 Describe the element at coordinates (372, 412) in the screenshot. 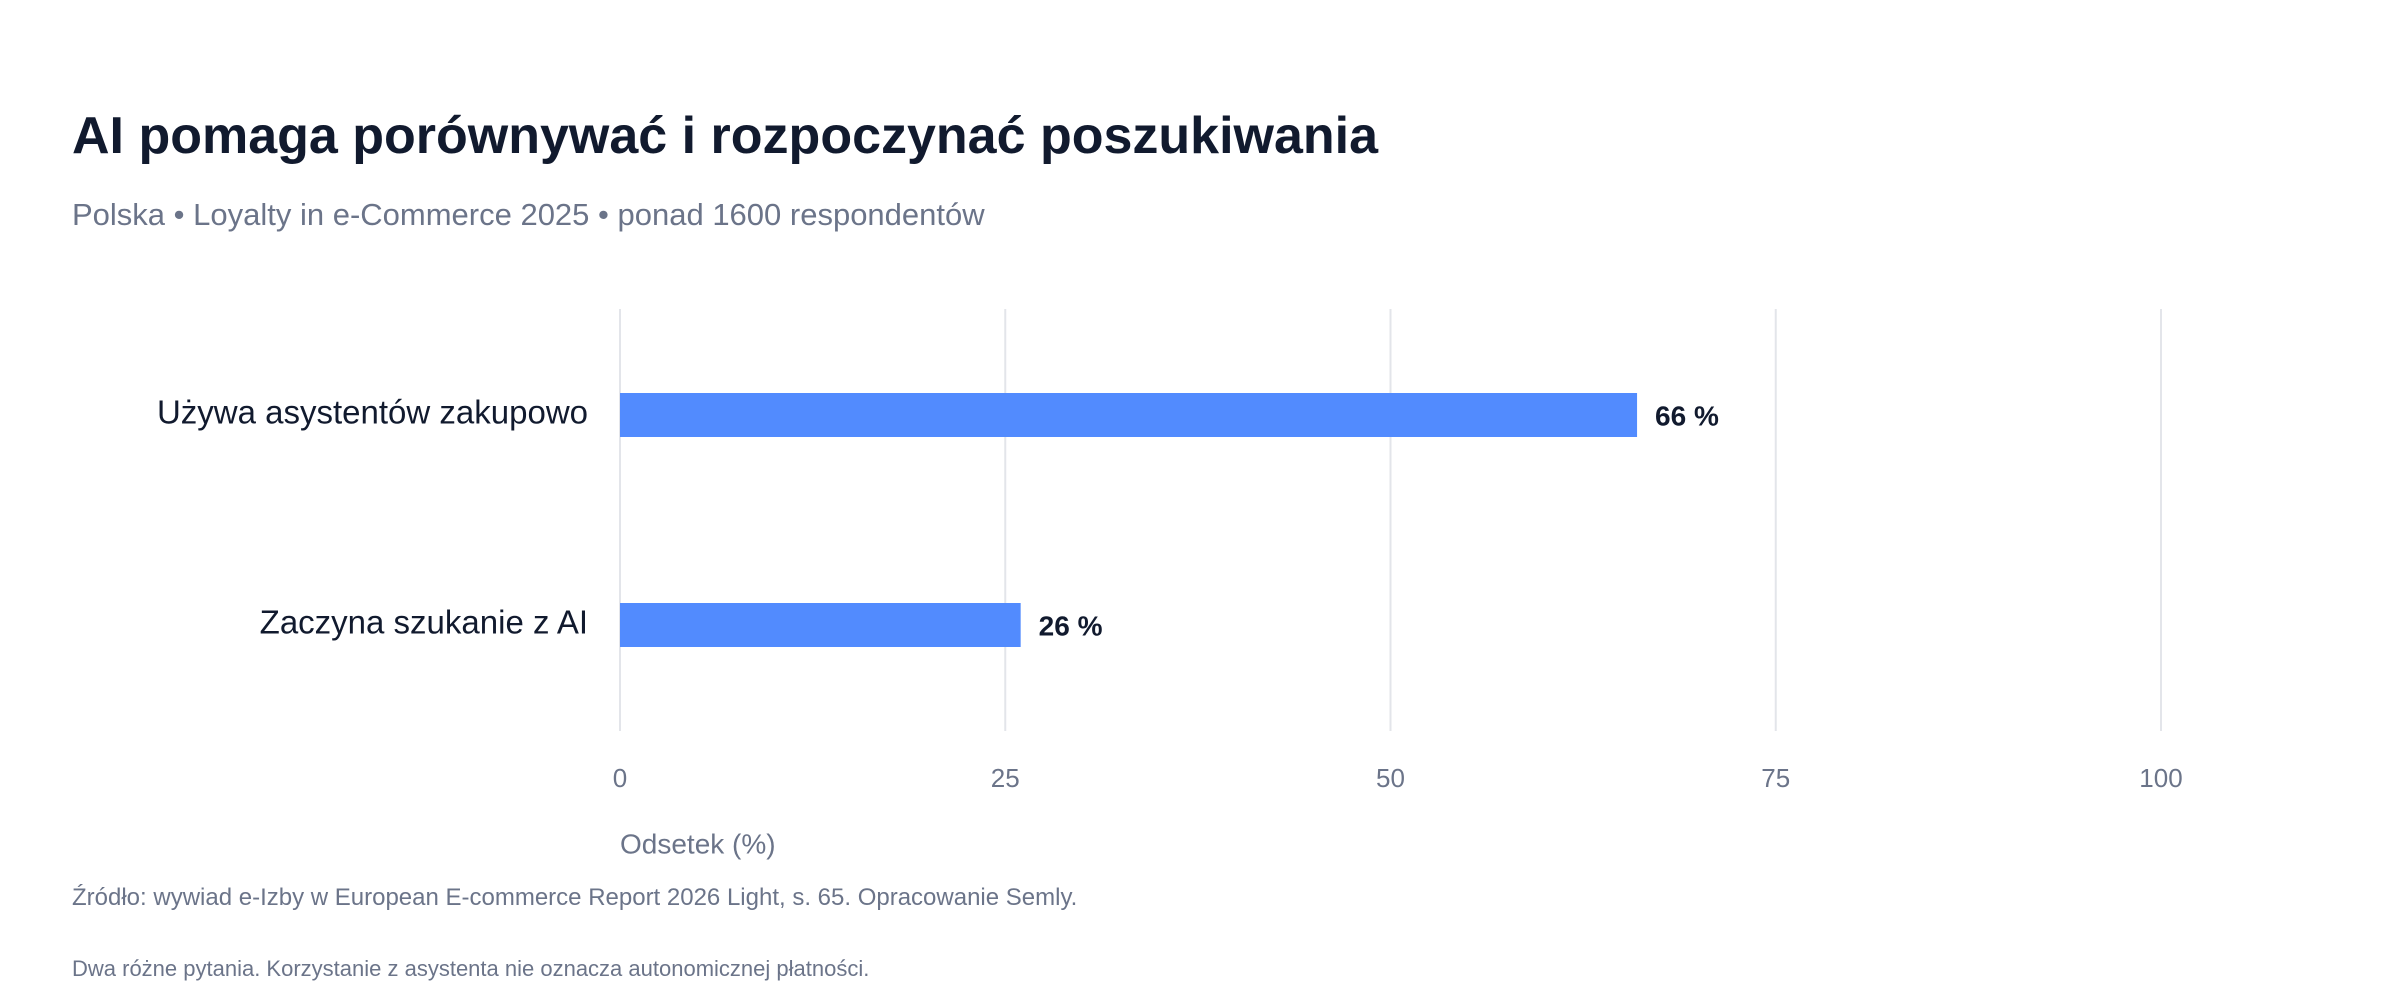

I see `category-label: Używa asystentów zakupowo` at that location.